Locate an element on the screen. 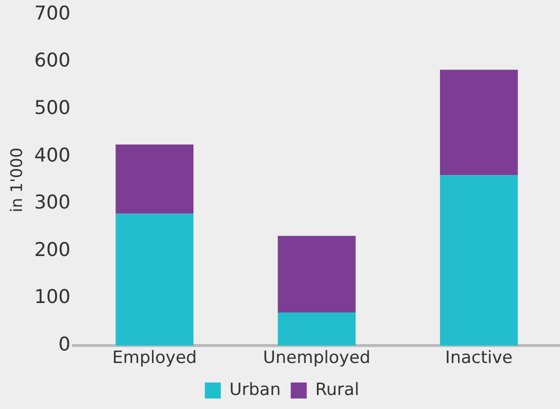 The height and width of the screenshot is (409, 560). x-tick-label: Unemployed is located at coordinates (316, 358).